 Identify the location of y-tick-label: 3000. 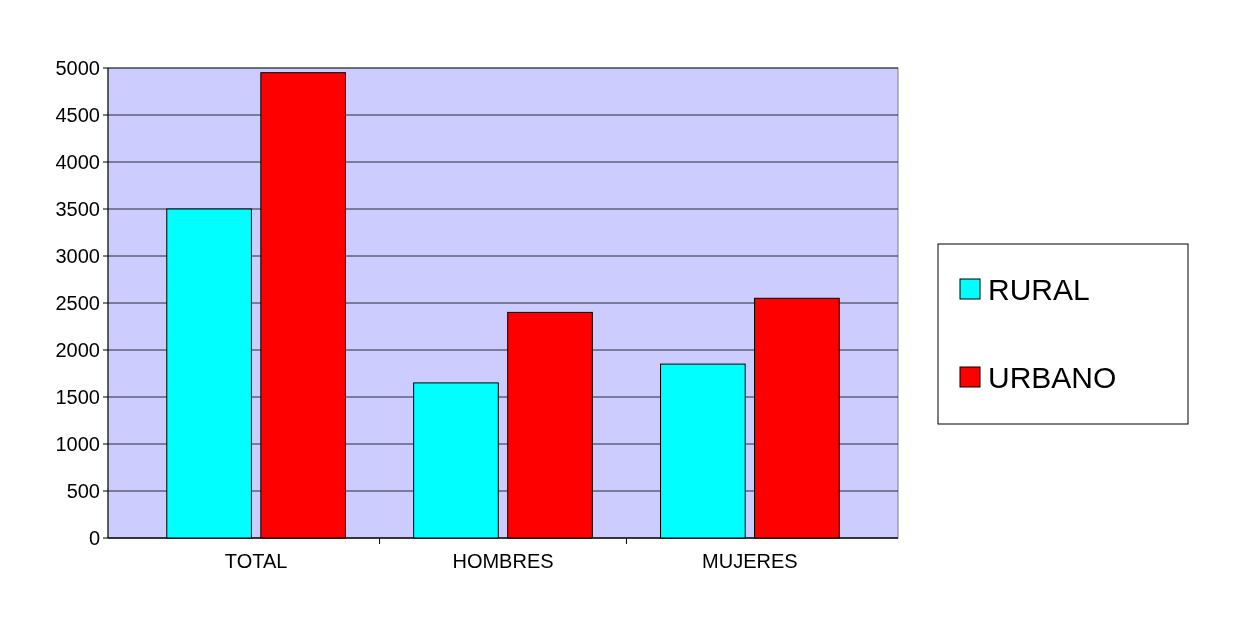
(77, 256).